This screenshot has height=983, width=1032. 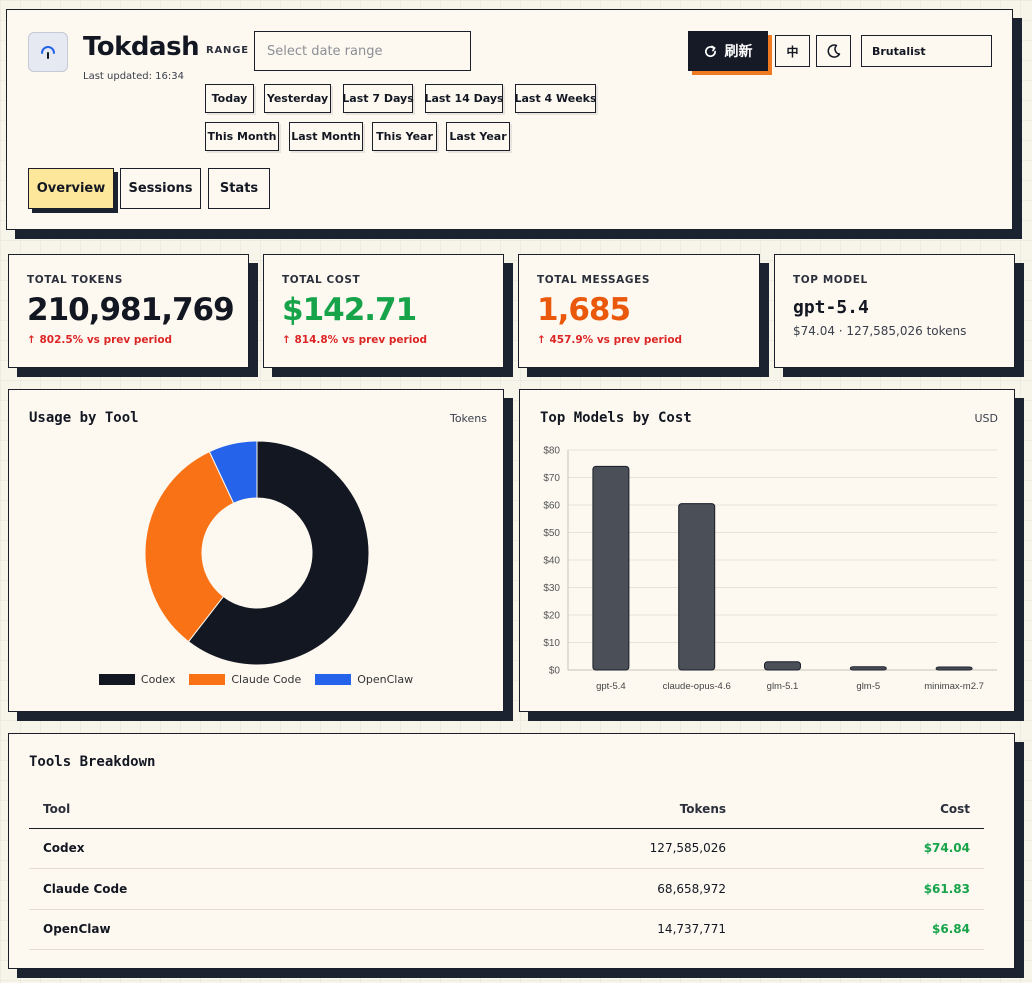 I want to click on stat-sub: $74.04 · 127,585,026 tokens, so click(x=880, y=331).